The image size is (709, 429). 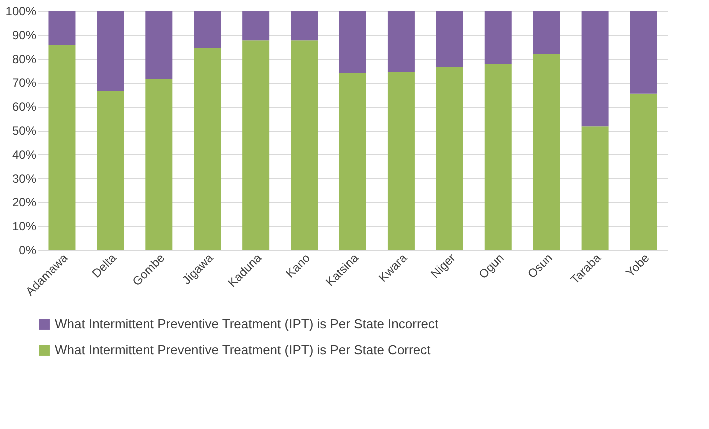 I want to click on y-tick-label: 100%, so click(x=21, y=11).